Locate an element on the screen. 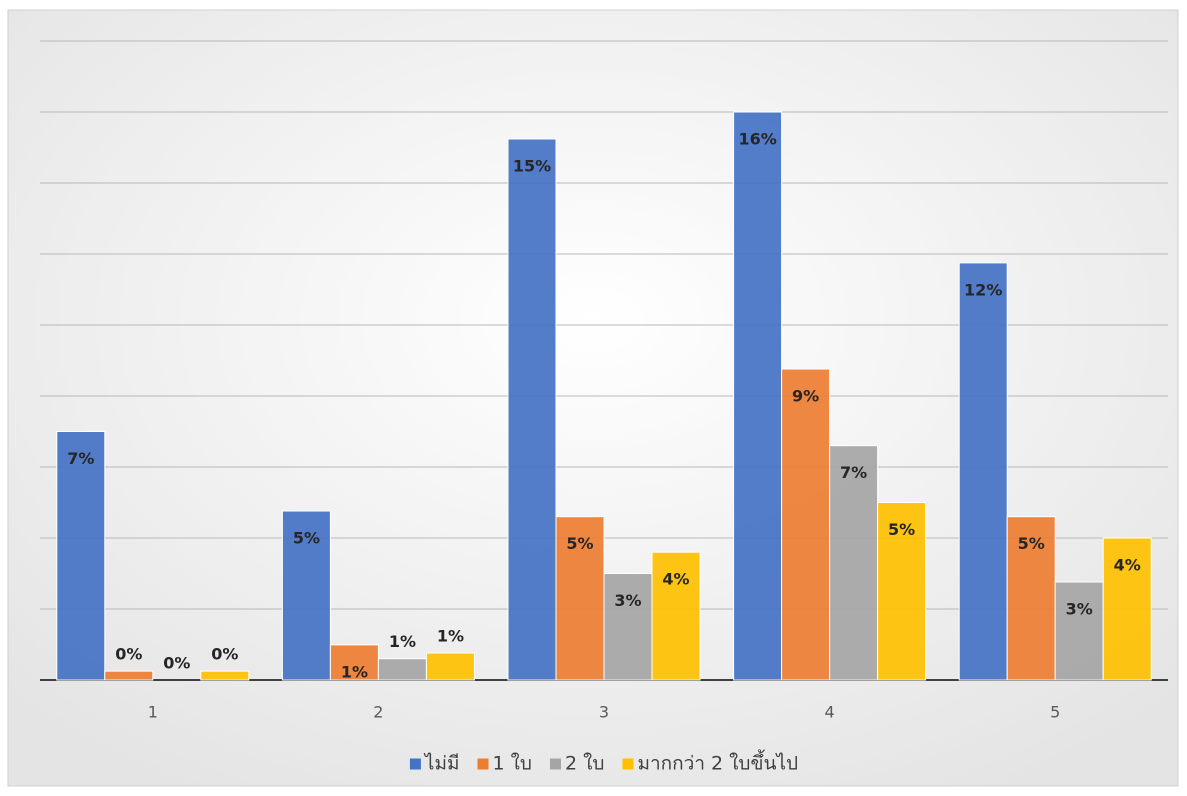 This screenshot has width=1187, height=796. legend-label: 1 ใบ is located at coordinates (512, 764).